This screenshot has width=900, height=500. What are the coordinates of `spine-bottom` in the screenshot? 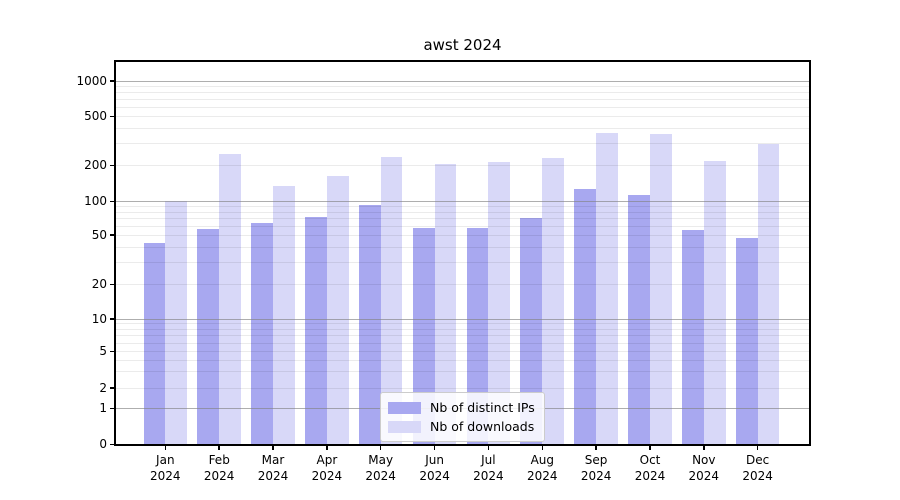 It's located at (462, 445).